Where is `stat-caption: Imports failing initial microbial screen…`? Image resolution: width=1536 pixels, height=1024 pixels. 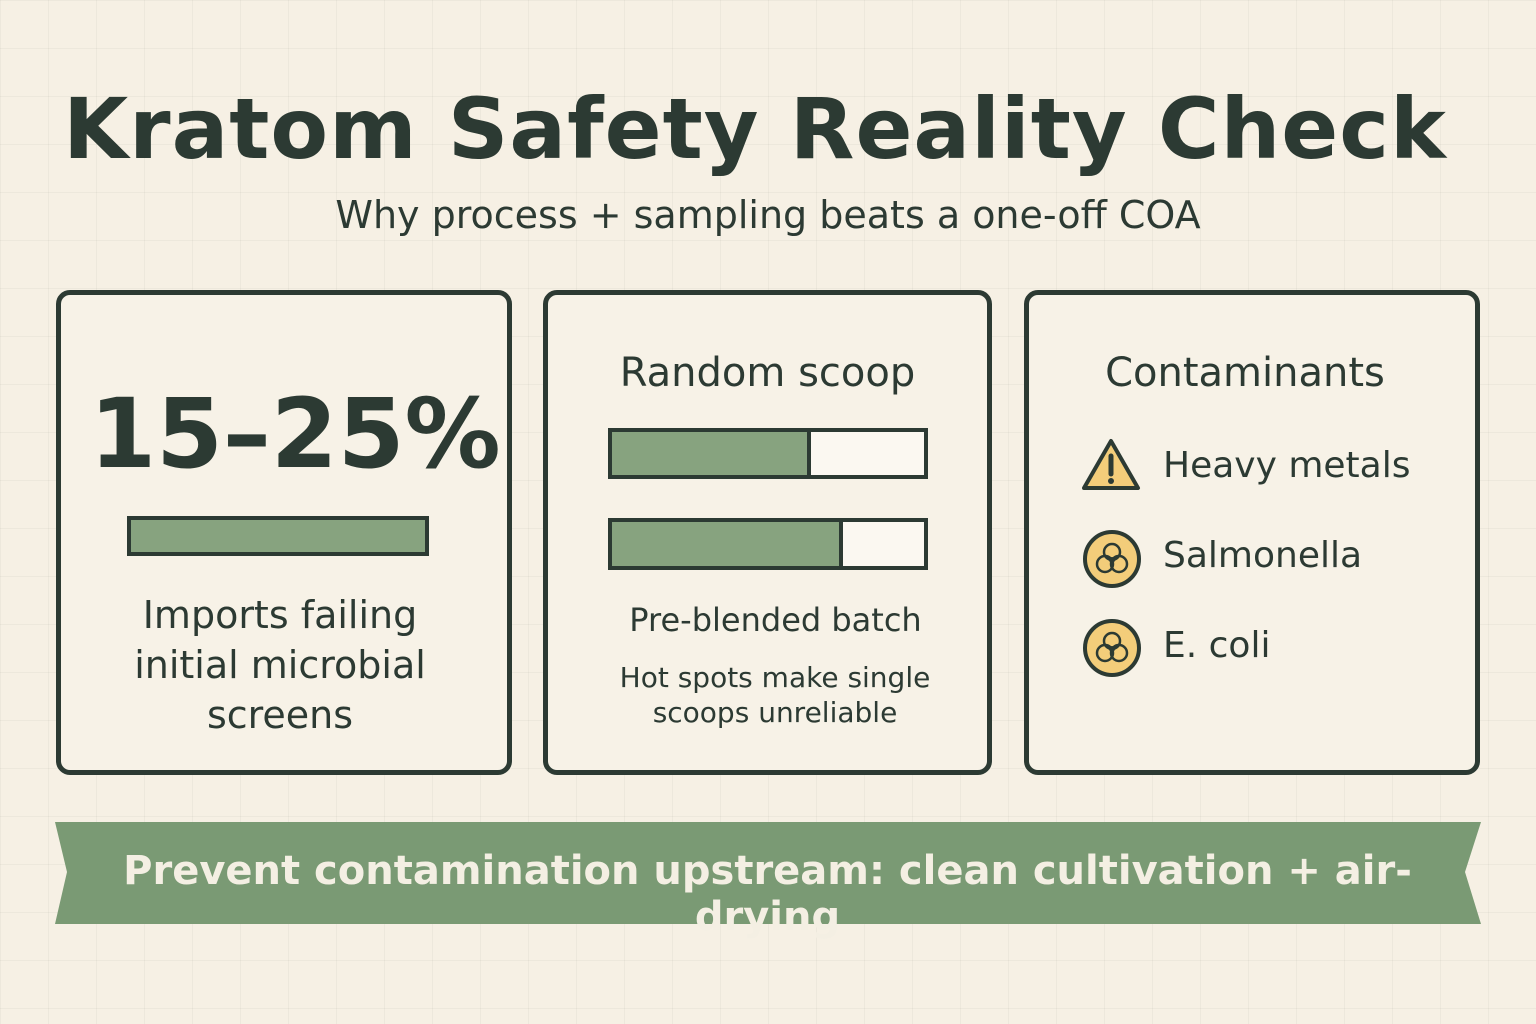 stat-caption: Imports failing initial microbial screen… is located at coordinates (280, 665).